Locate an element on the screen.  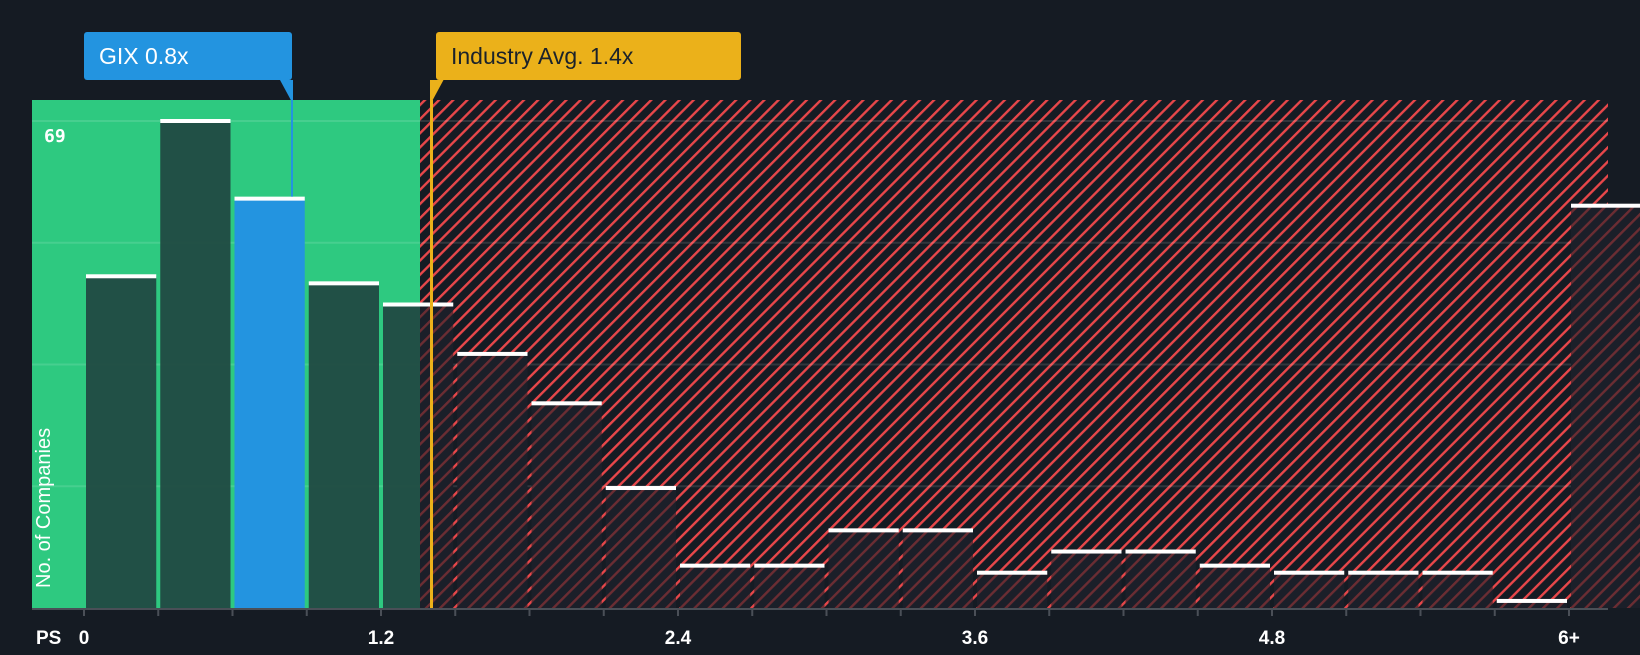
x-tick-label: 1.2 is located at coordinates (381, 638).